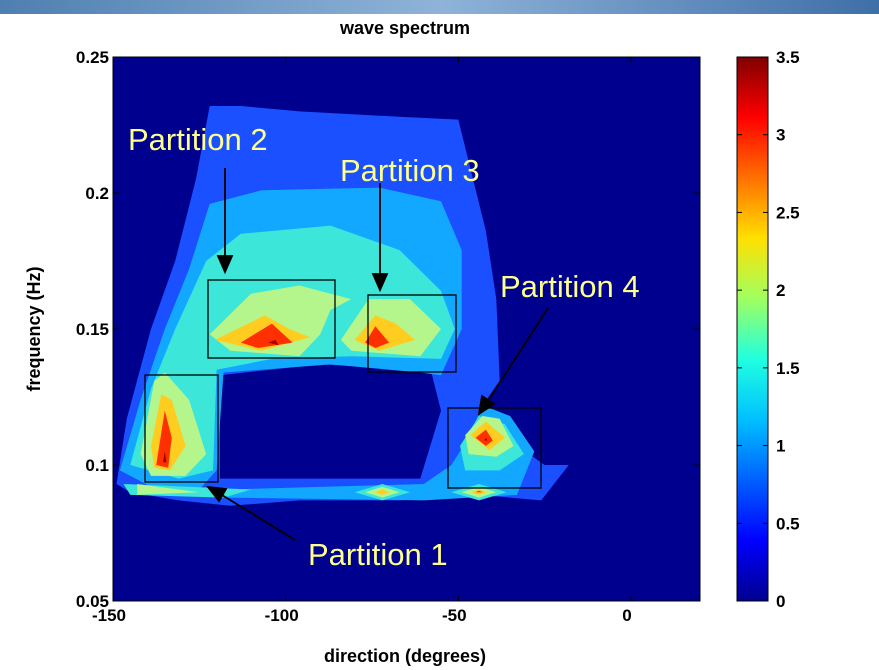 The height and width of the screenshot is (670, 879). What do you see at coordinates (405, 656) in the screenshot?
I see `x-axis-label: direction (degrees)` at bounding box center [405, 656].